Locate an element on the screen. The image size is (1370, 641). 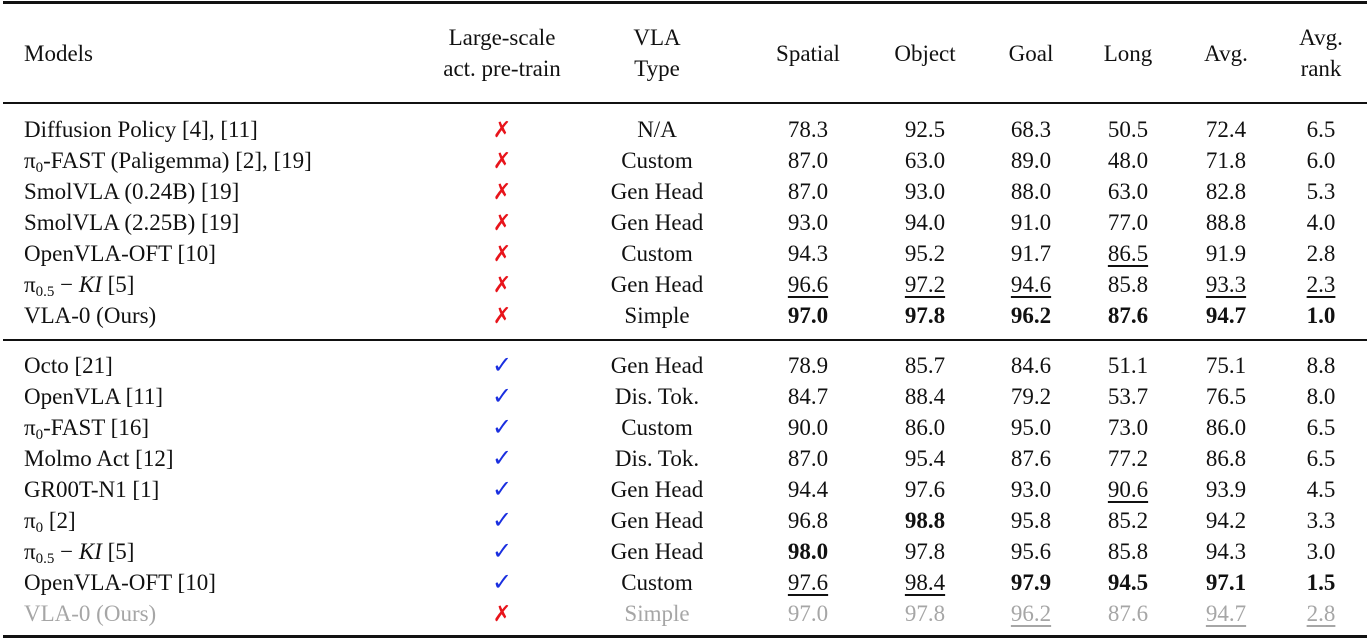
spatial-value: 96.8 is located at coordinates (808, 520).